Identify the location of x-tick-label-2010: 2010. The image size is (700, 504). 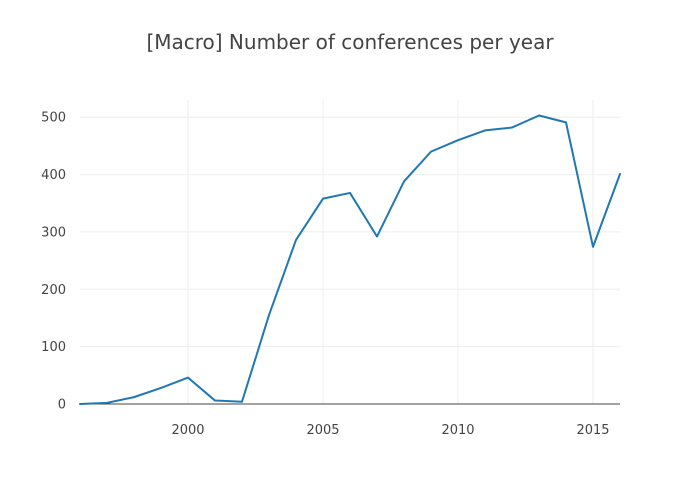
(457, 430).